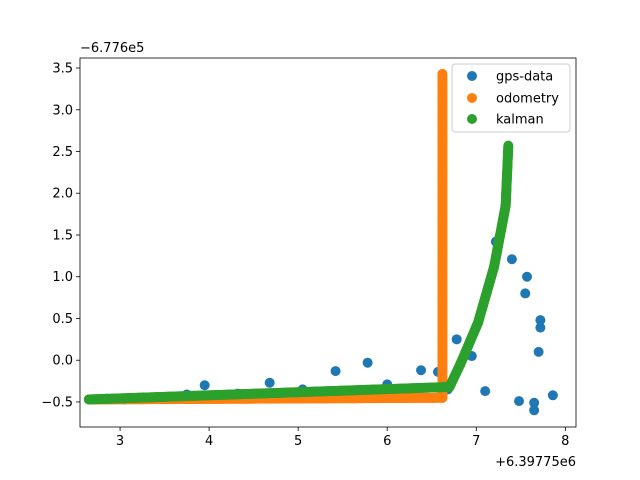 The height and width of the screenshot is (480, 640). What do you see at coordinates (472, 98) in the screenshot?
I see `legend-marker-odometry` at bounding box center [472, 98].